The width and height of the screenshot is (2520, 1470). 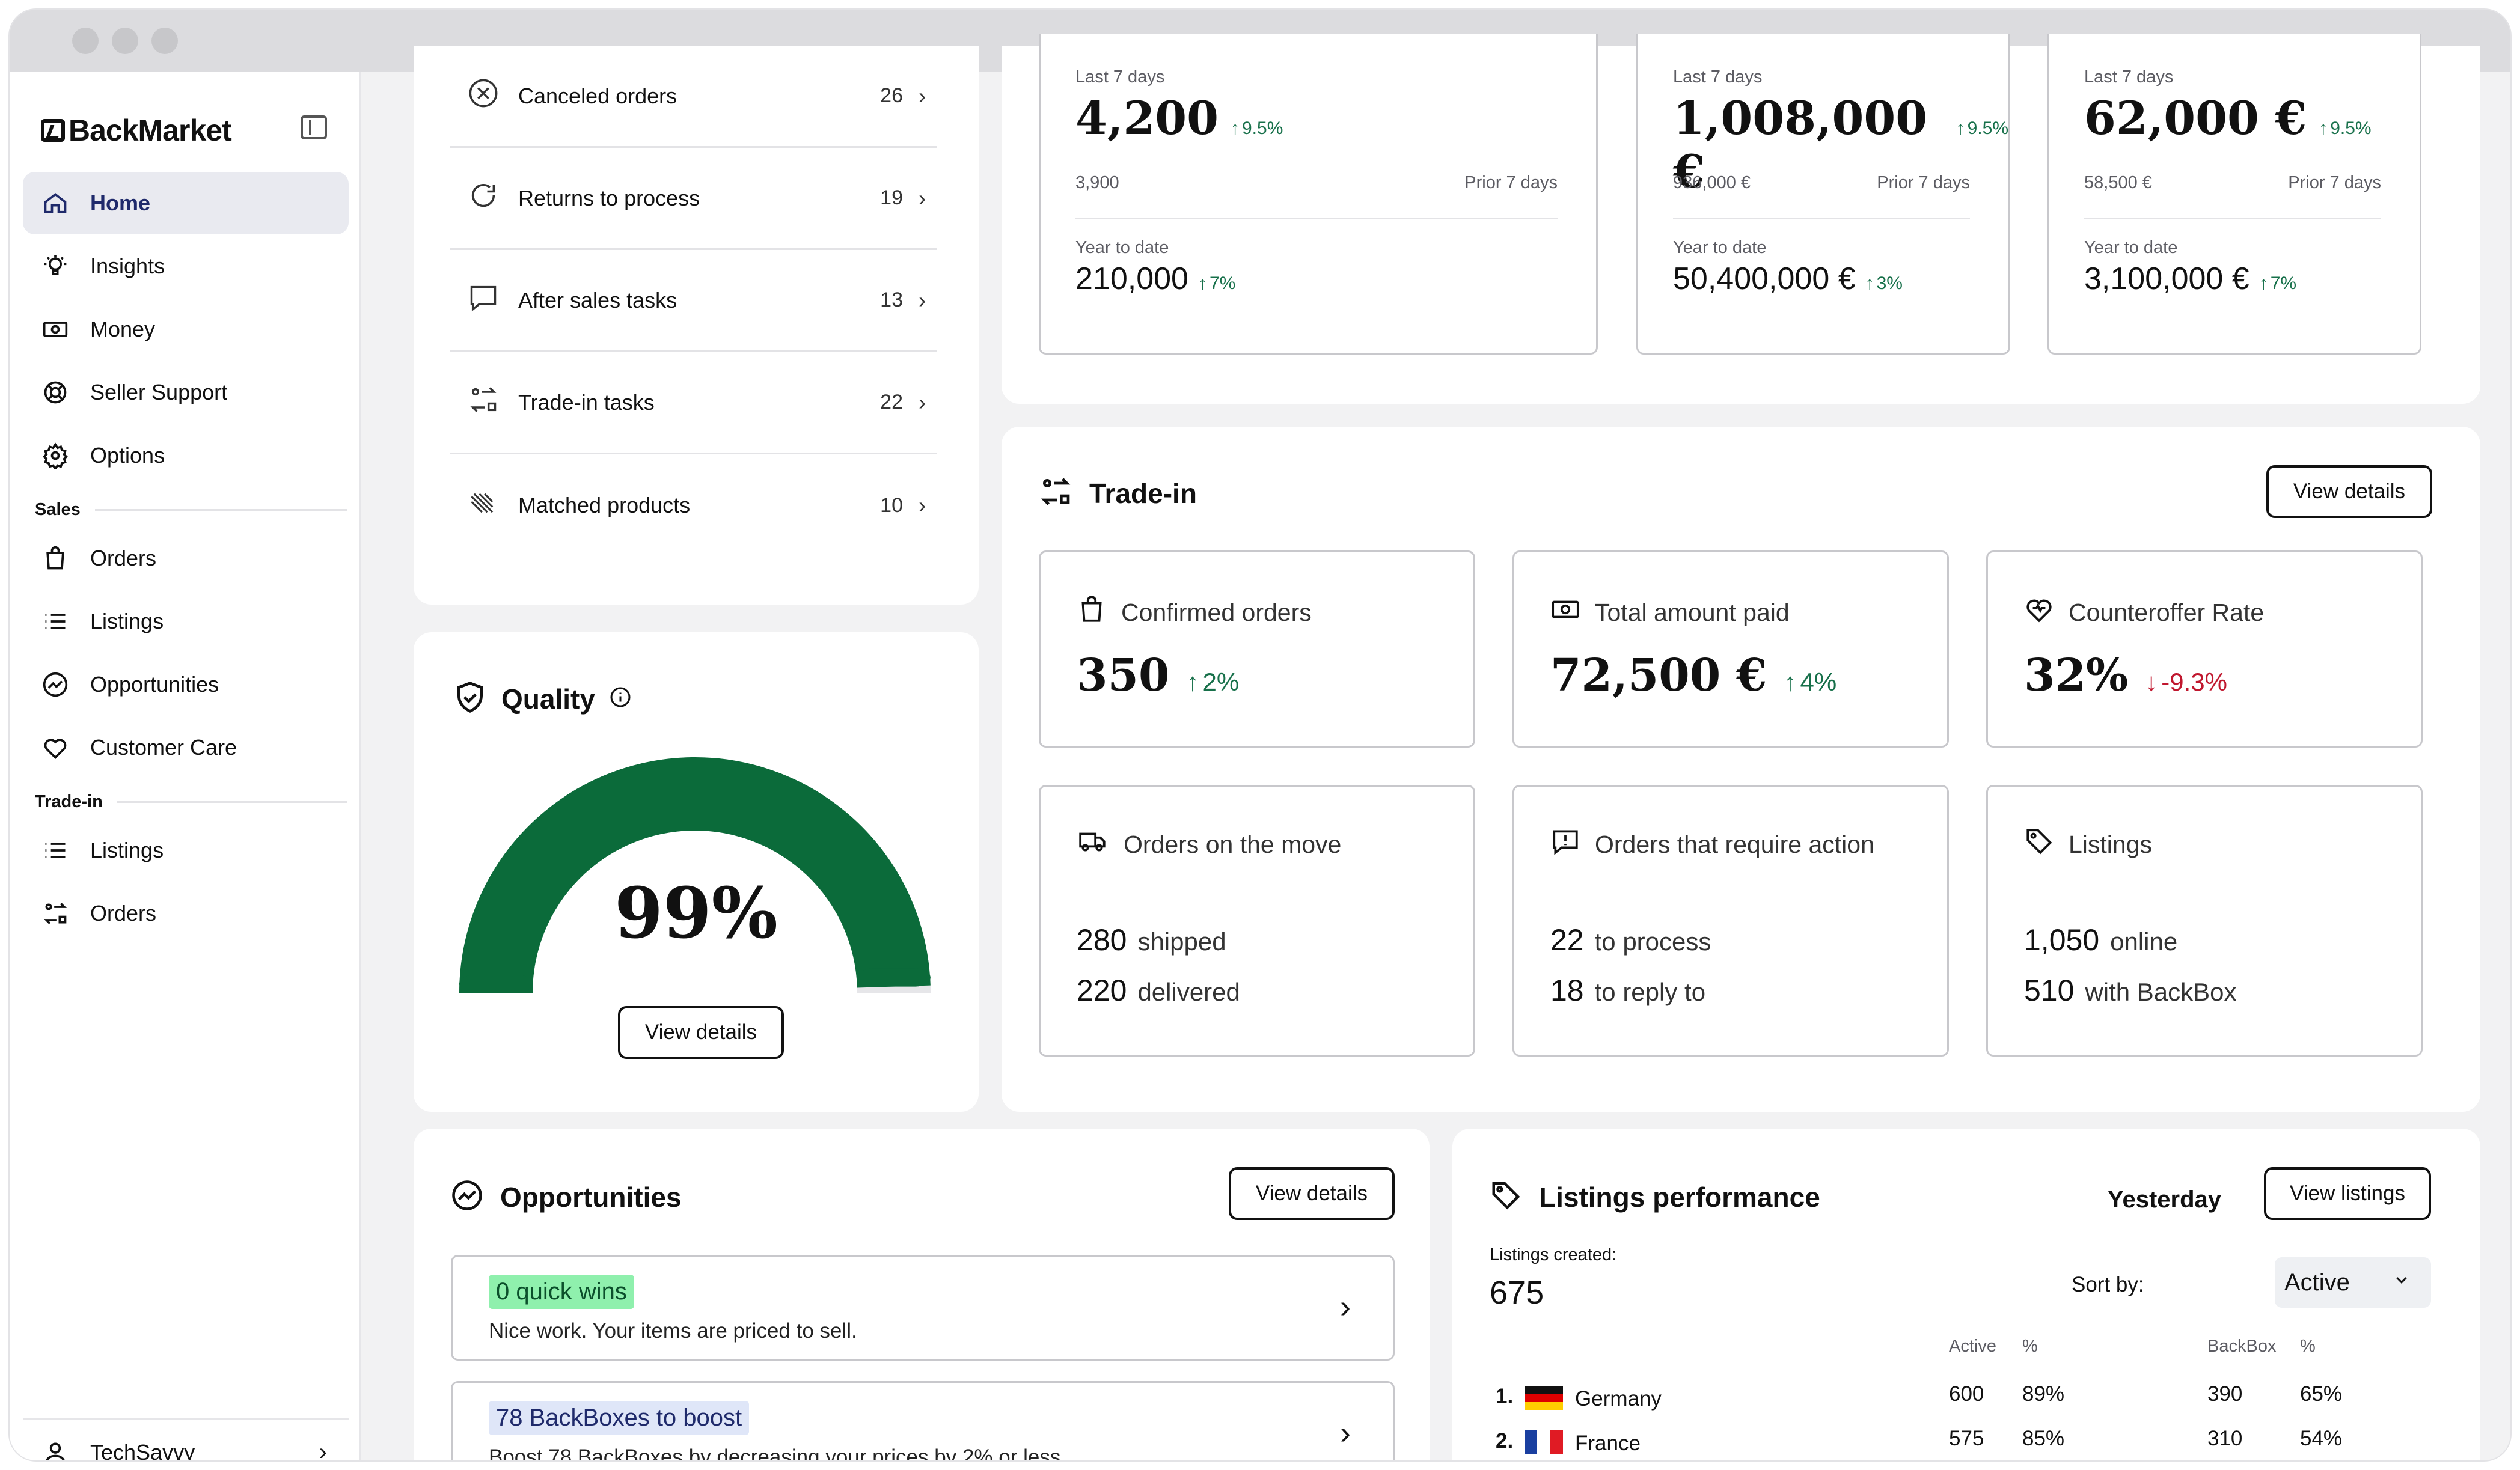 I want to click on sidebar-item-customer-care: Customer Care, so click(x=186, y=747).